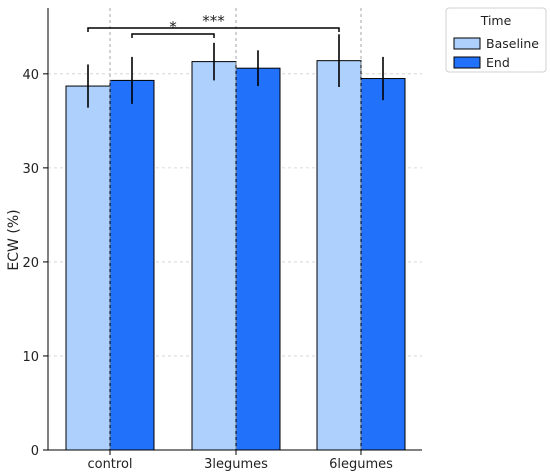 This screenshot has height=475, width=550. What do you see at coordinates (236, 464) in the screenshot?
I see `x-tick-label: 3legumes` at bounding box center [236, 464].